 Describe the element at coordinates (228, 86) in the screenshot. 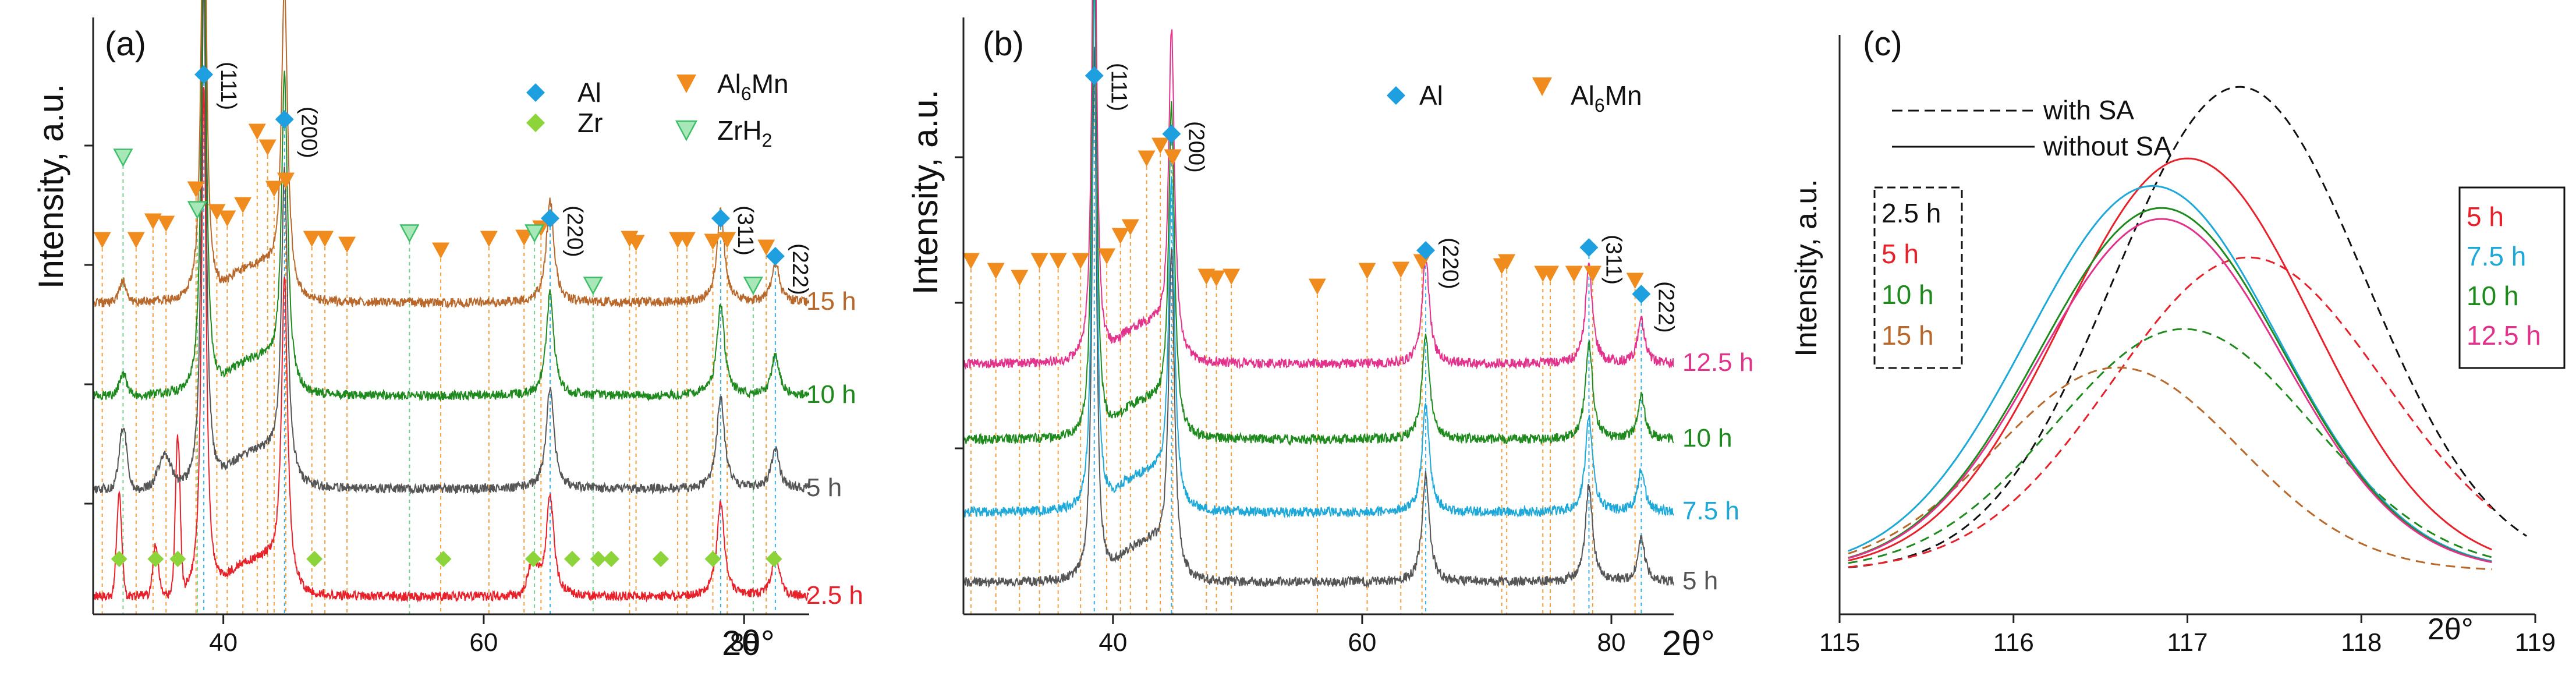

I see `a-hkl-label: (111)` at that location.